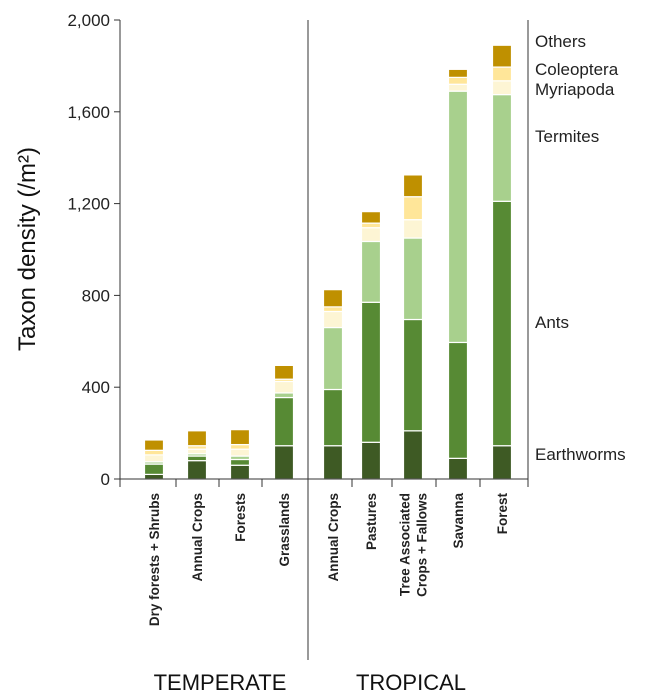 Image resolution: width=651 pixels, height=694 pixels. Describe the element at coordinates (580, 454) in the screenshot. I see `series-label: Earthworms` at that location.